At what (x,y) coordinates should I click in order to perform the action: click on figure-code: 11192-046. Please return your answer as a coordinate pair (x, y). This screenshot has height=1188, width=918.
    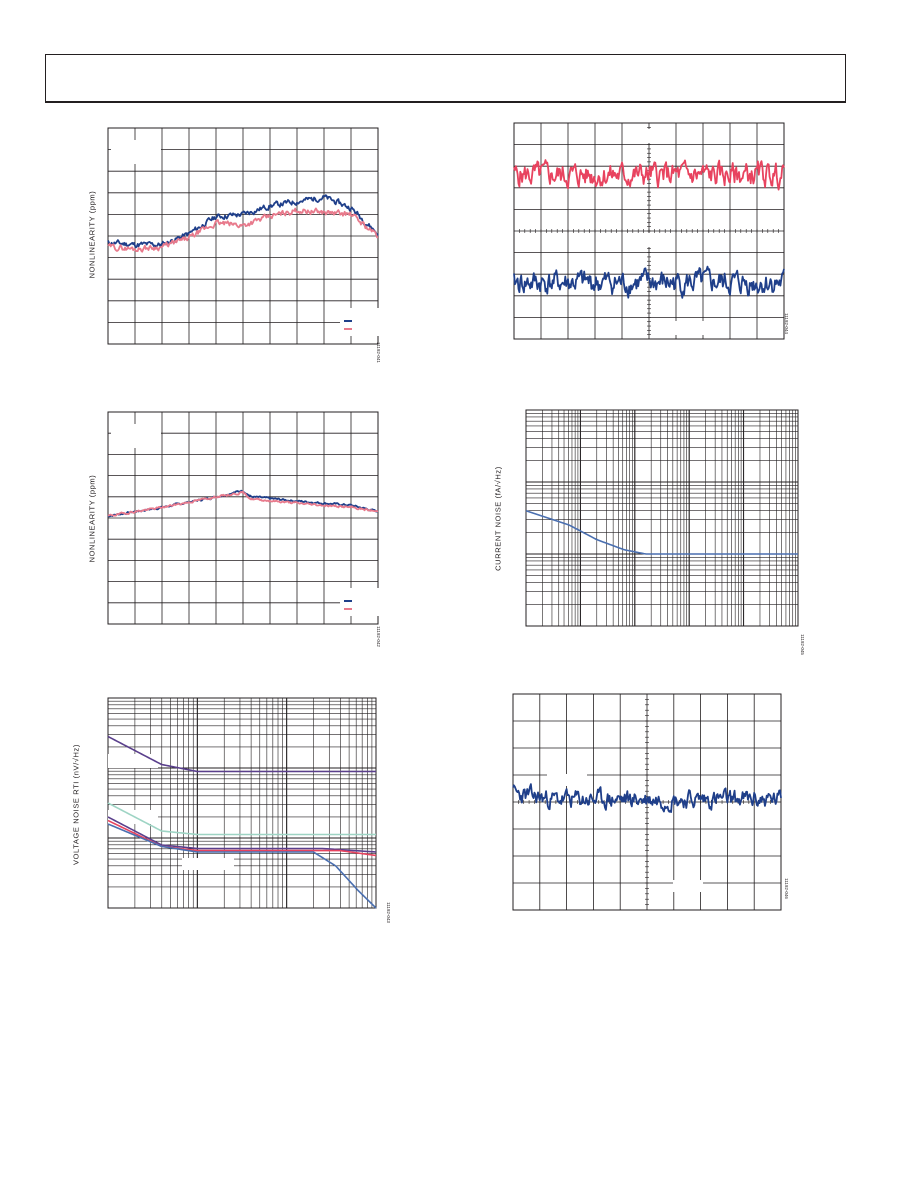
    Looking at the image, I should click on (786, 888).